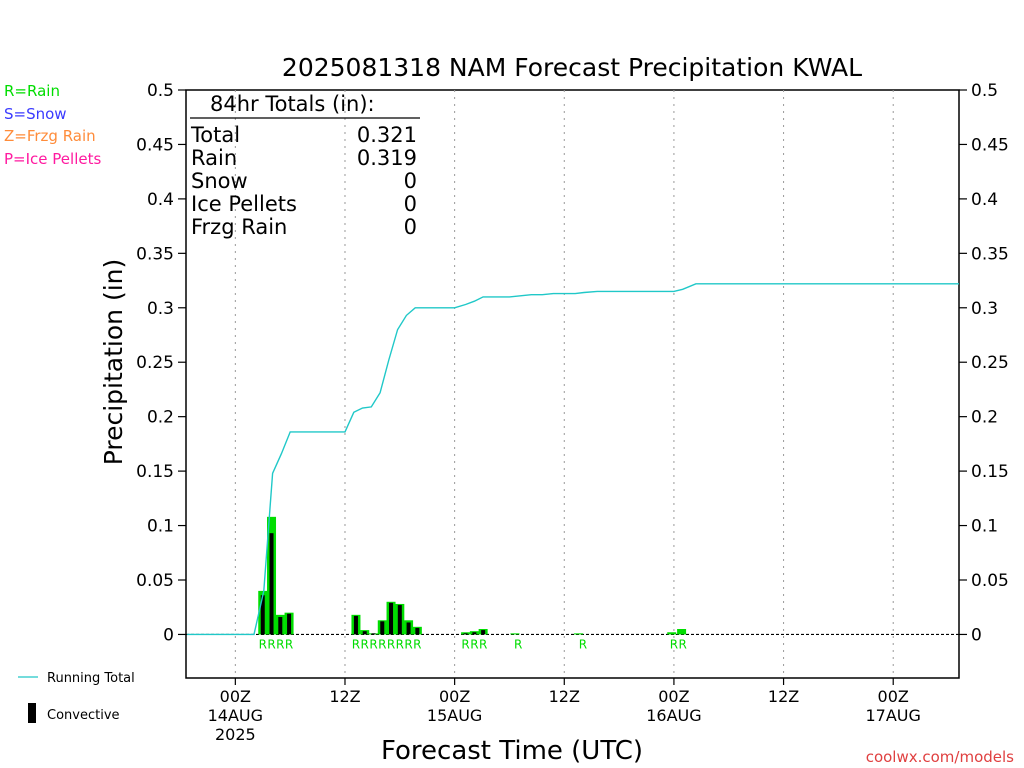  Describe the element at coordinates (239, 227) in the screenshot. I see `totals-row-label: Frzg Rain` at that location.